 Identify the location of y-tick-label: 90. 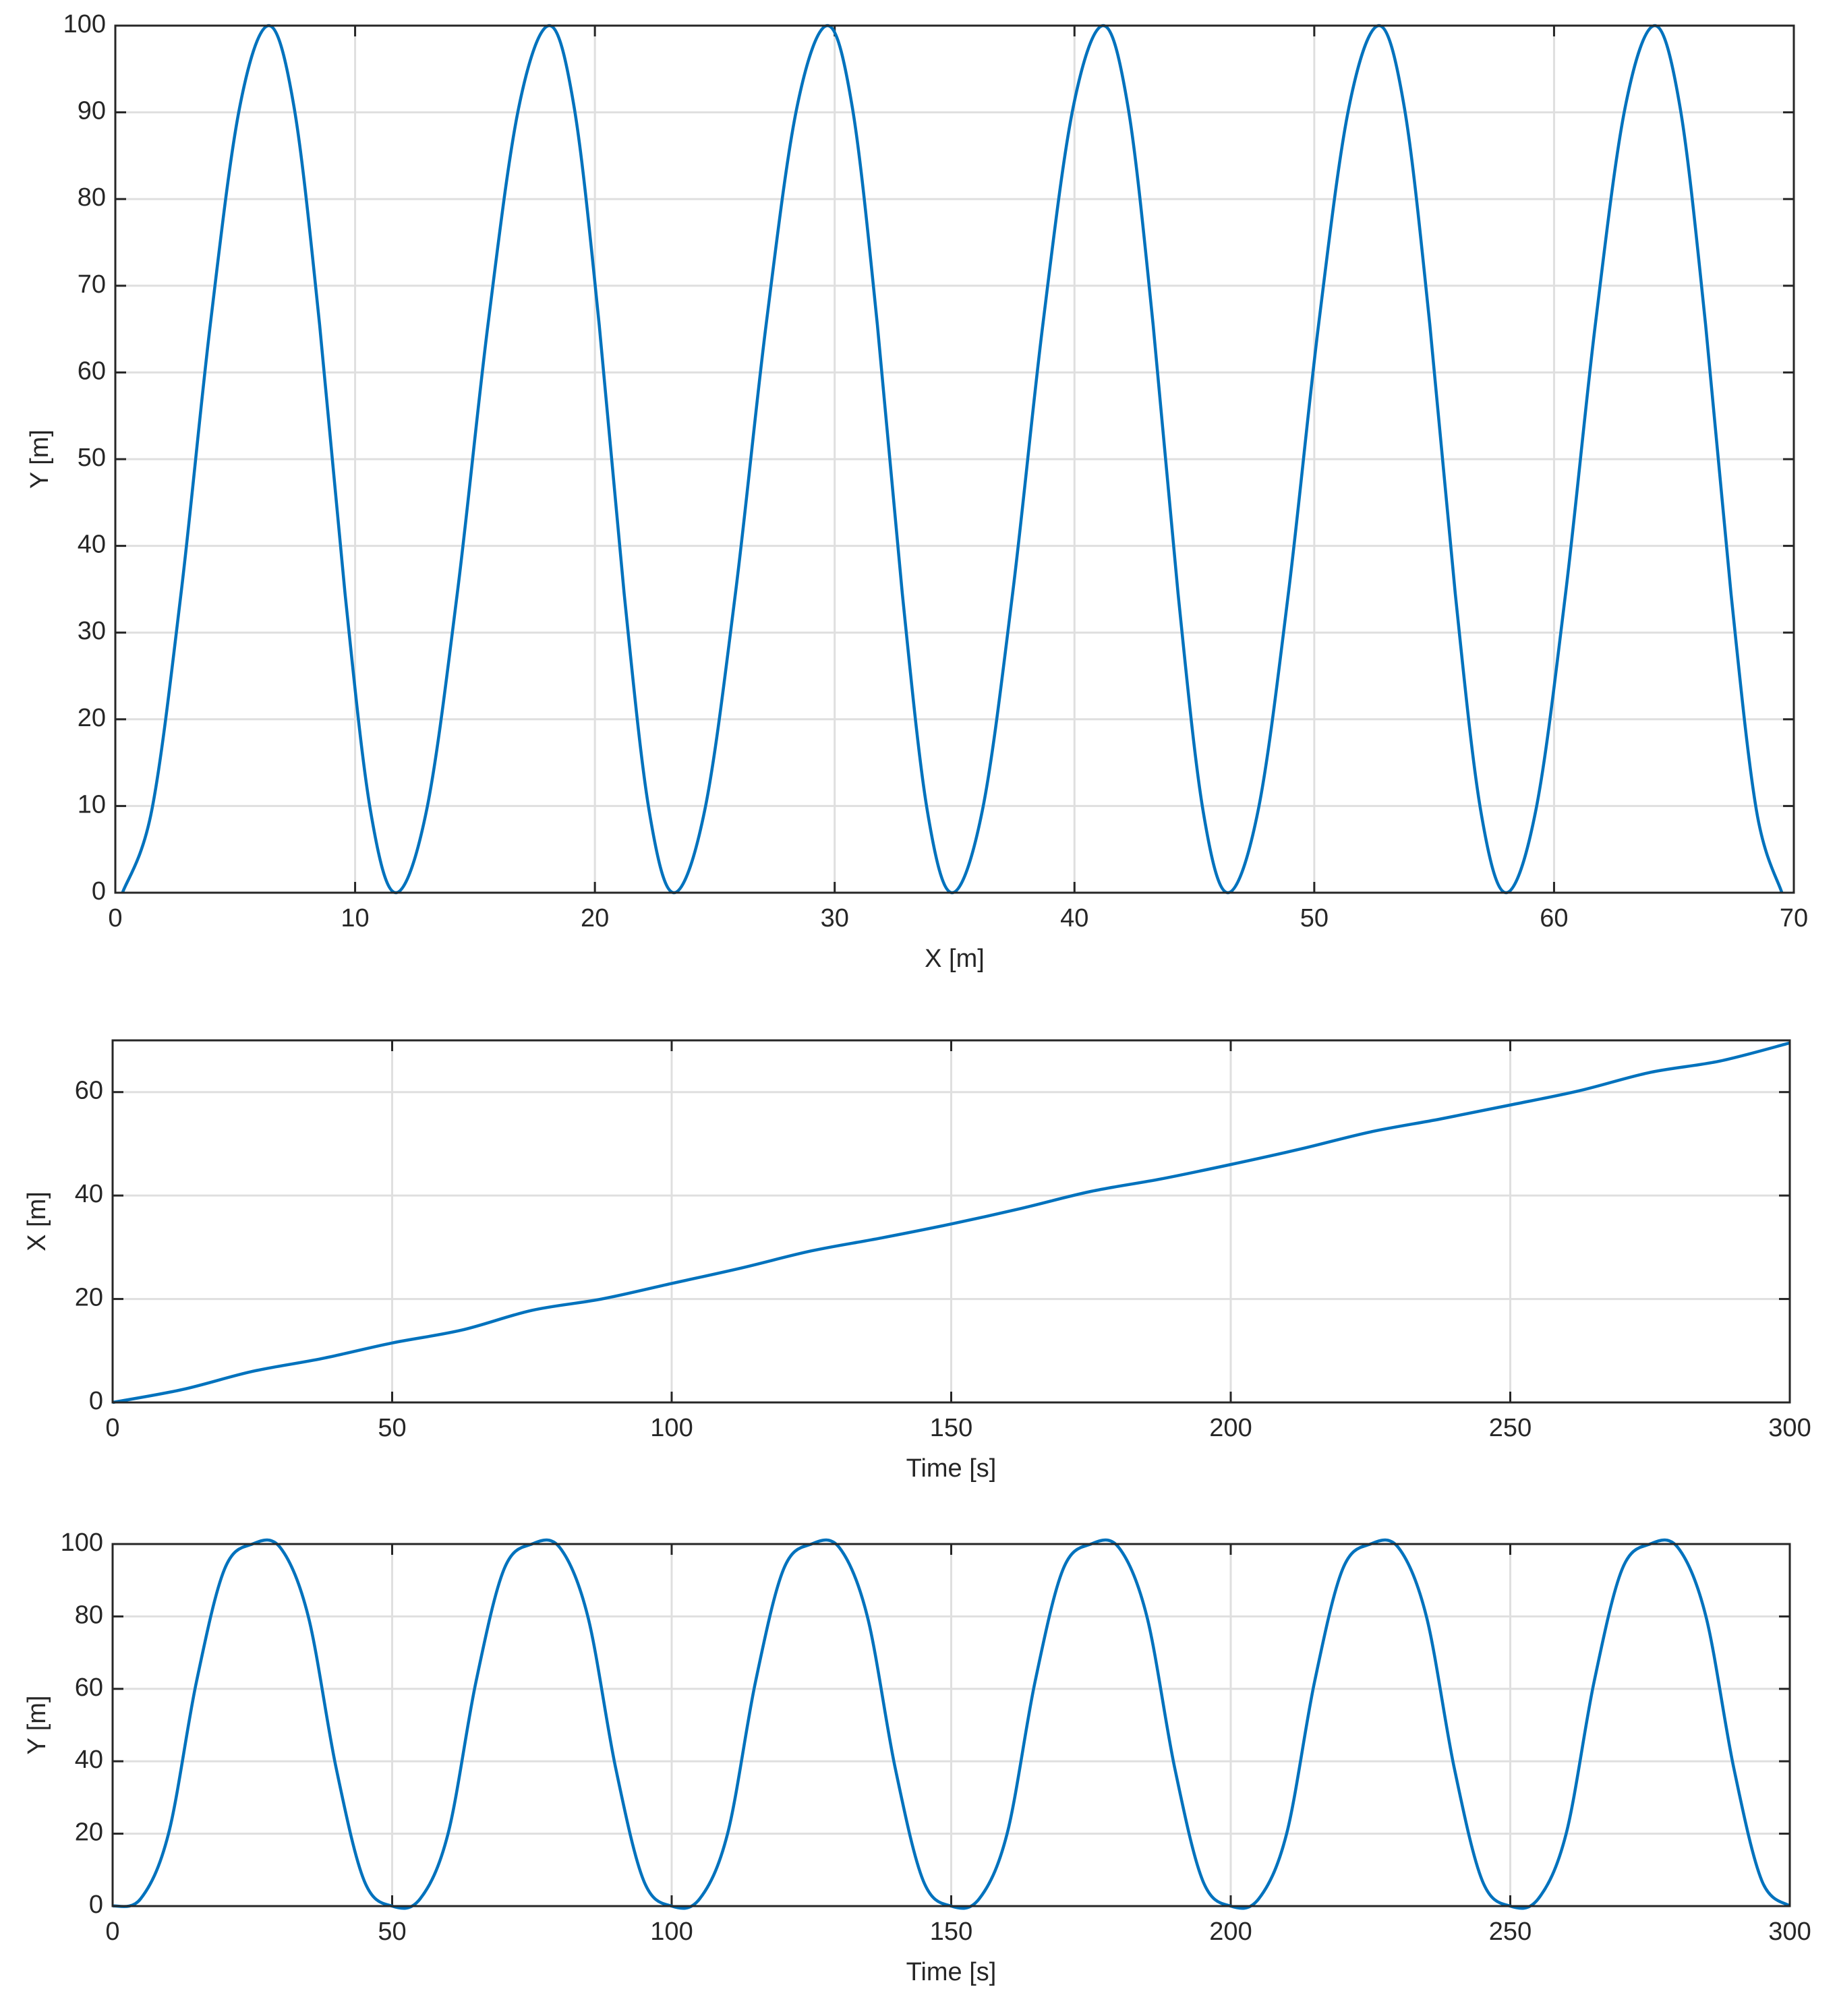
(92, 111).